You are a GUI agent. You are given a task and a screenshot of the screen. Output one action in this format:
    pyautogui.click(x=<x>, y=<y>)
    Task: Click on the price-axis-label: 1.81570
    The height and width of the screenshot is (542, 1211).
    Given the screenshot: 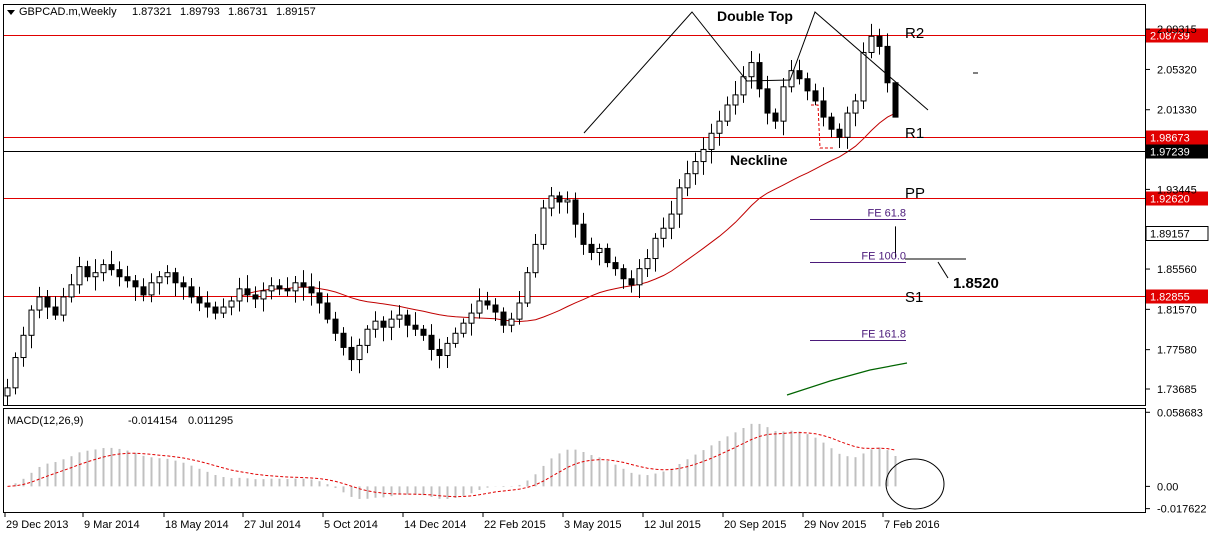 What is the action you would take?
    pyautogui.click(x=1177, y=310)
    